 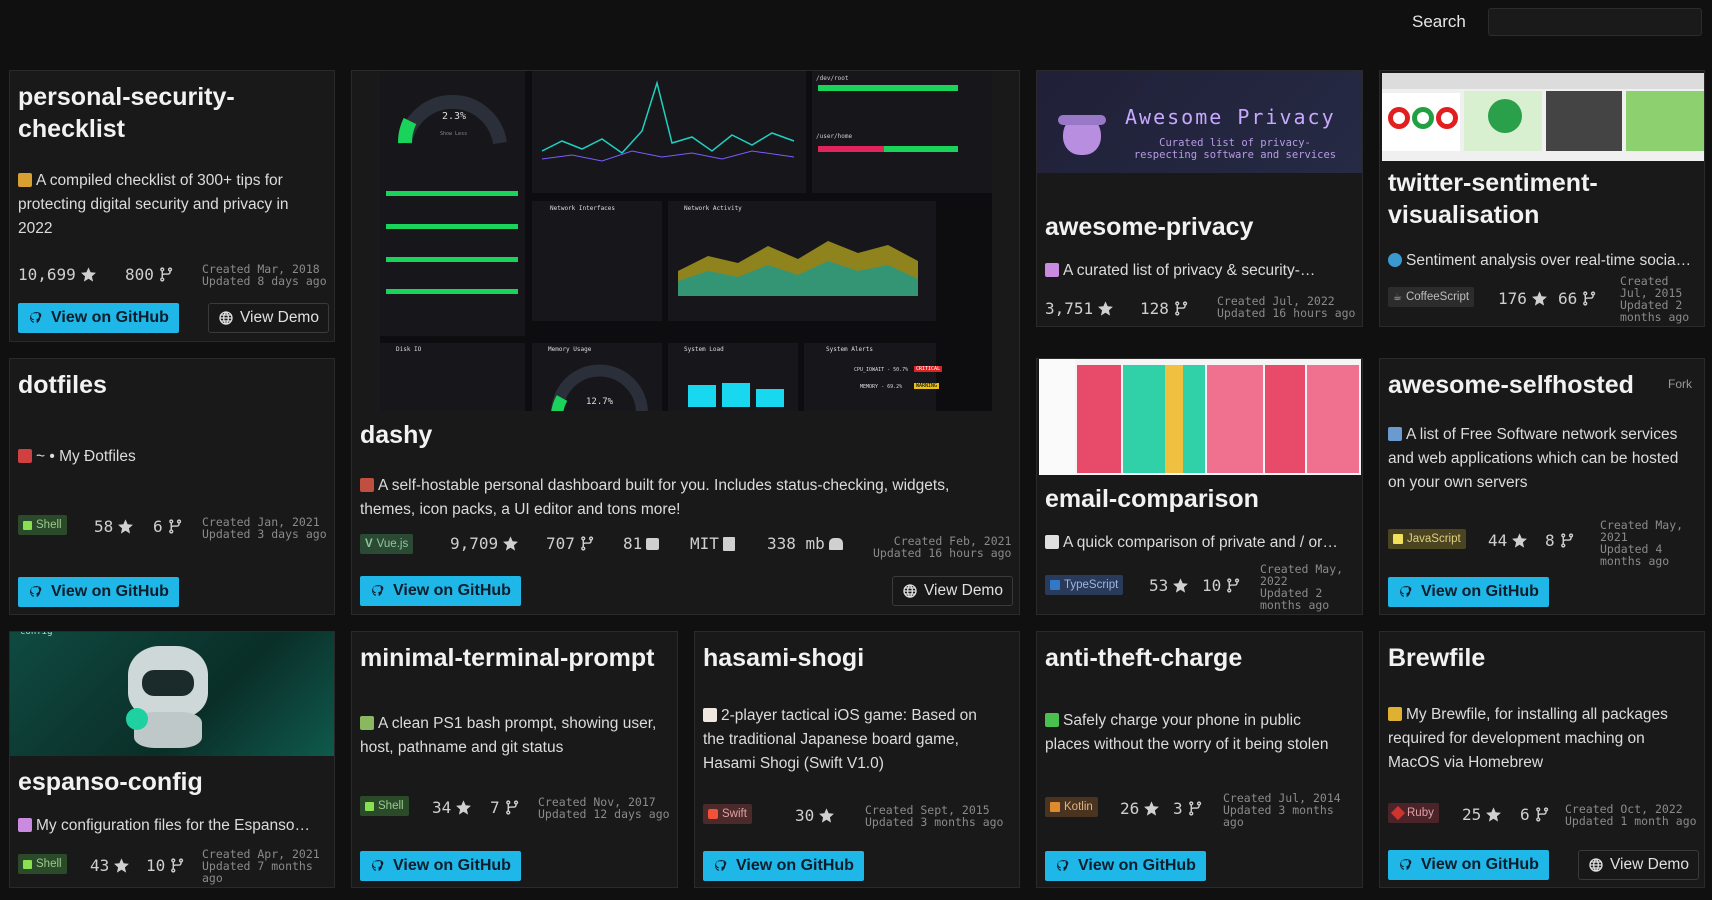 What do you see at coordinates (881, 370) in the screenshot?
I see `cpu-alert: CPU_IOWAIT - 50.7%` at bounding box center [881, 370].